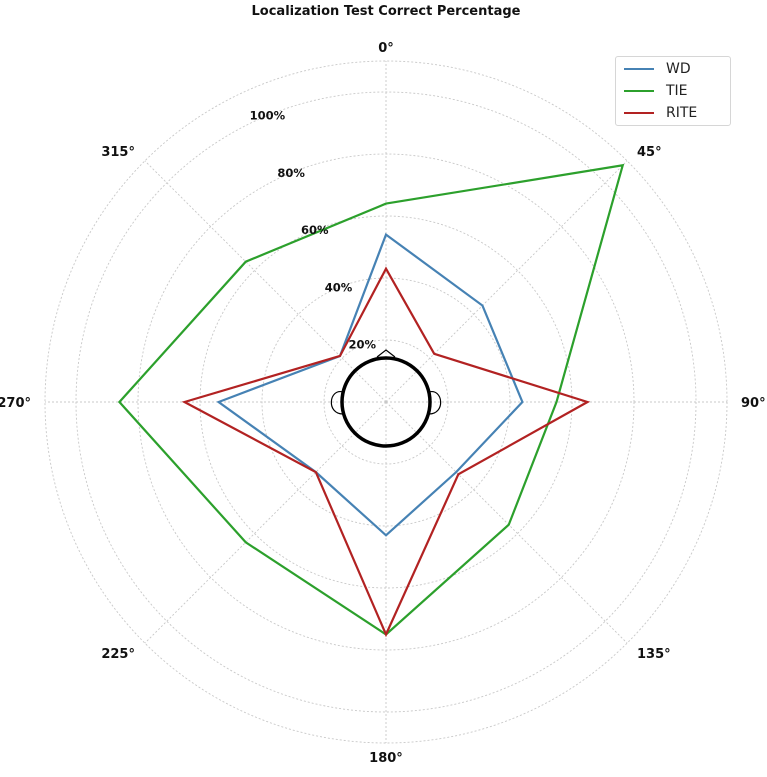 The height and width of the screenshot is (777, 767). Describe the element at coordinates (268, 116) in the screenshot. I see `radial-tick-label-4: 100%` at that location.